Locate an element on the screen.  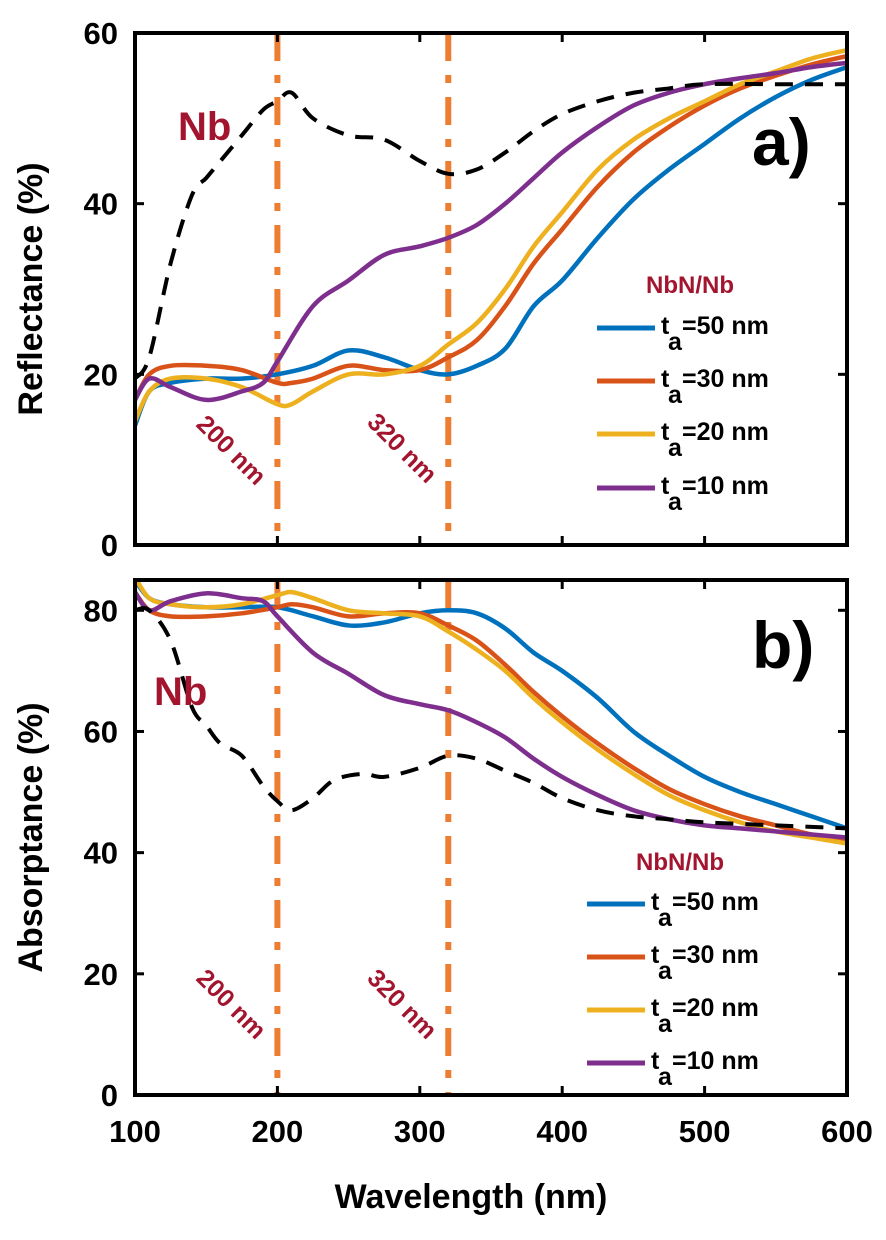
x-axis-label: Wavelength (nm) is located at coordinates (471, 1197).